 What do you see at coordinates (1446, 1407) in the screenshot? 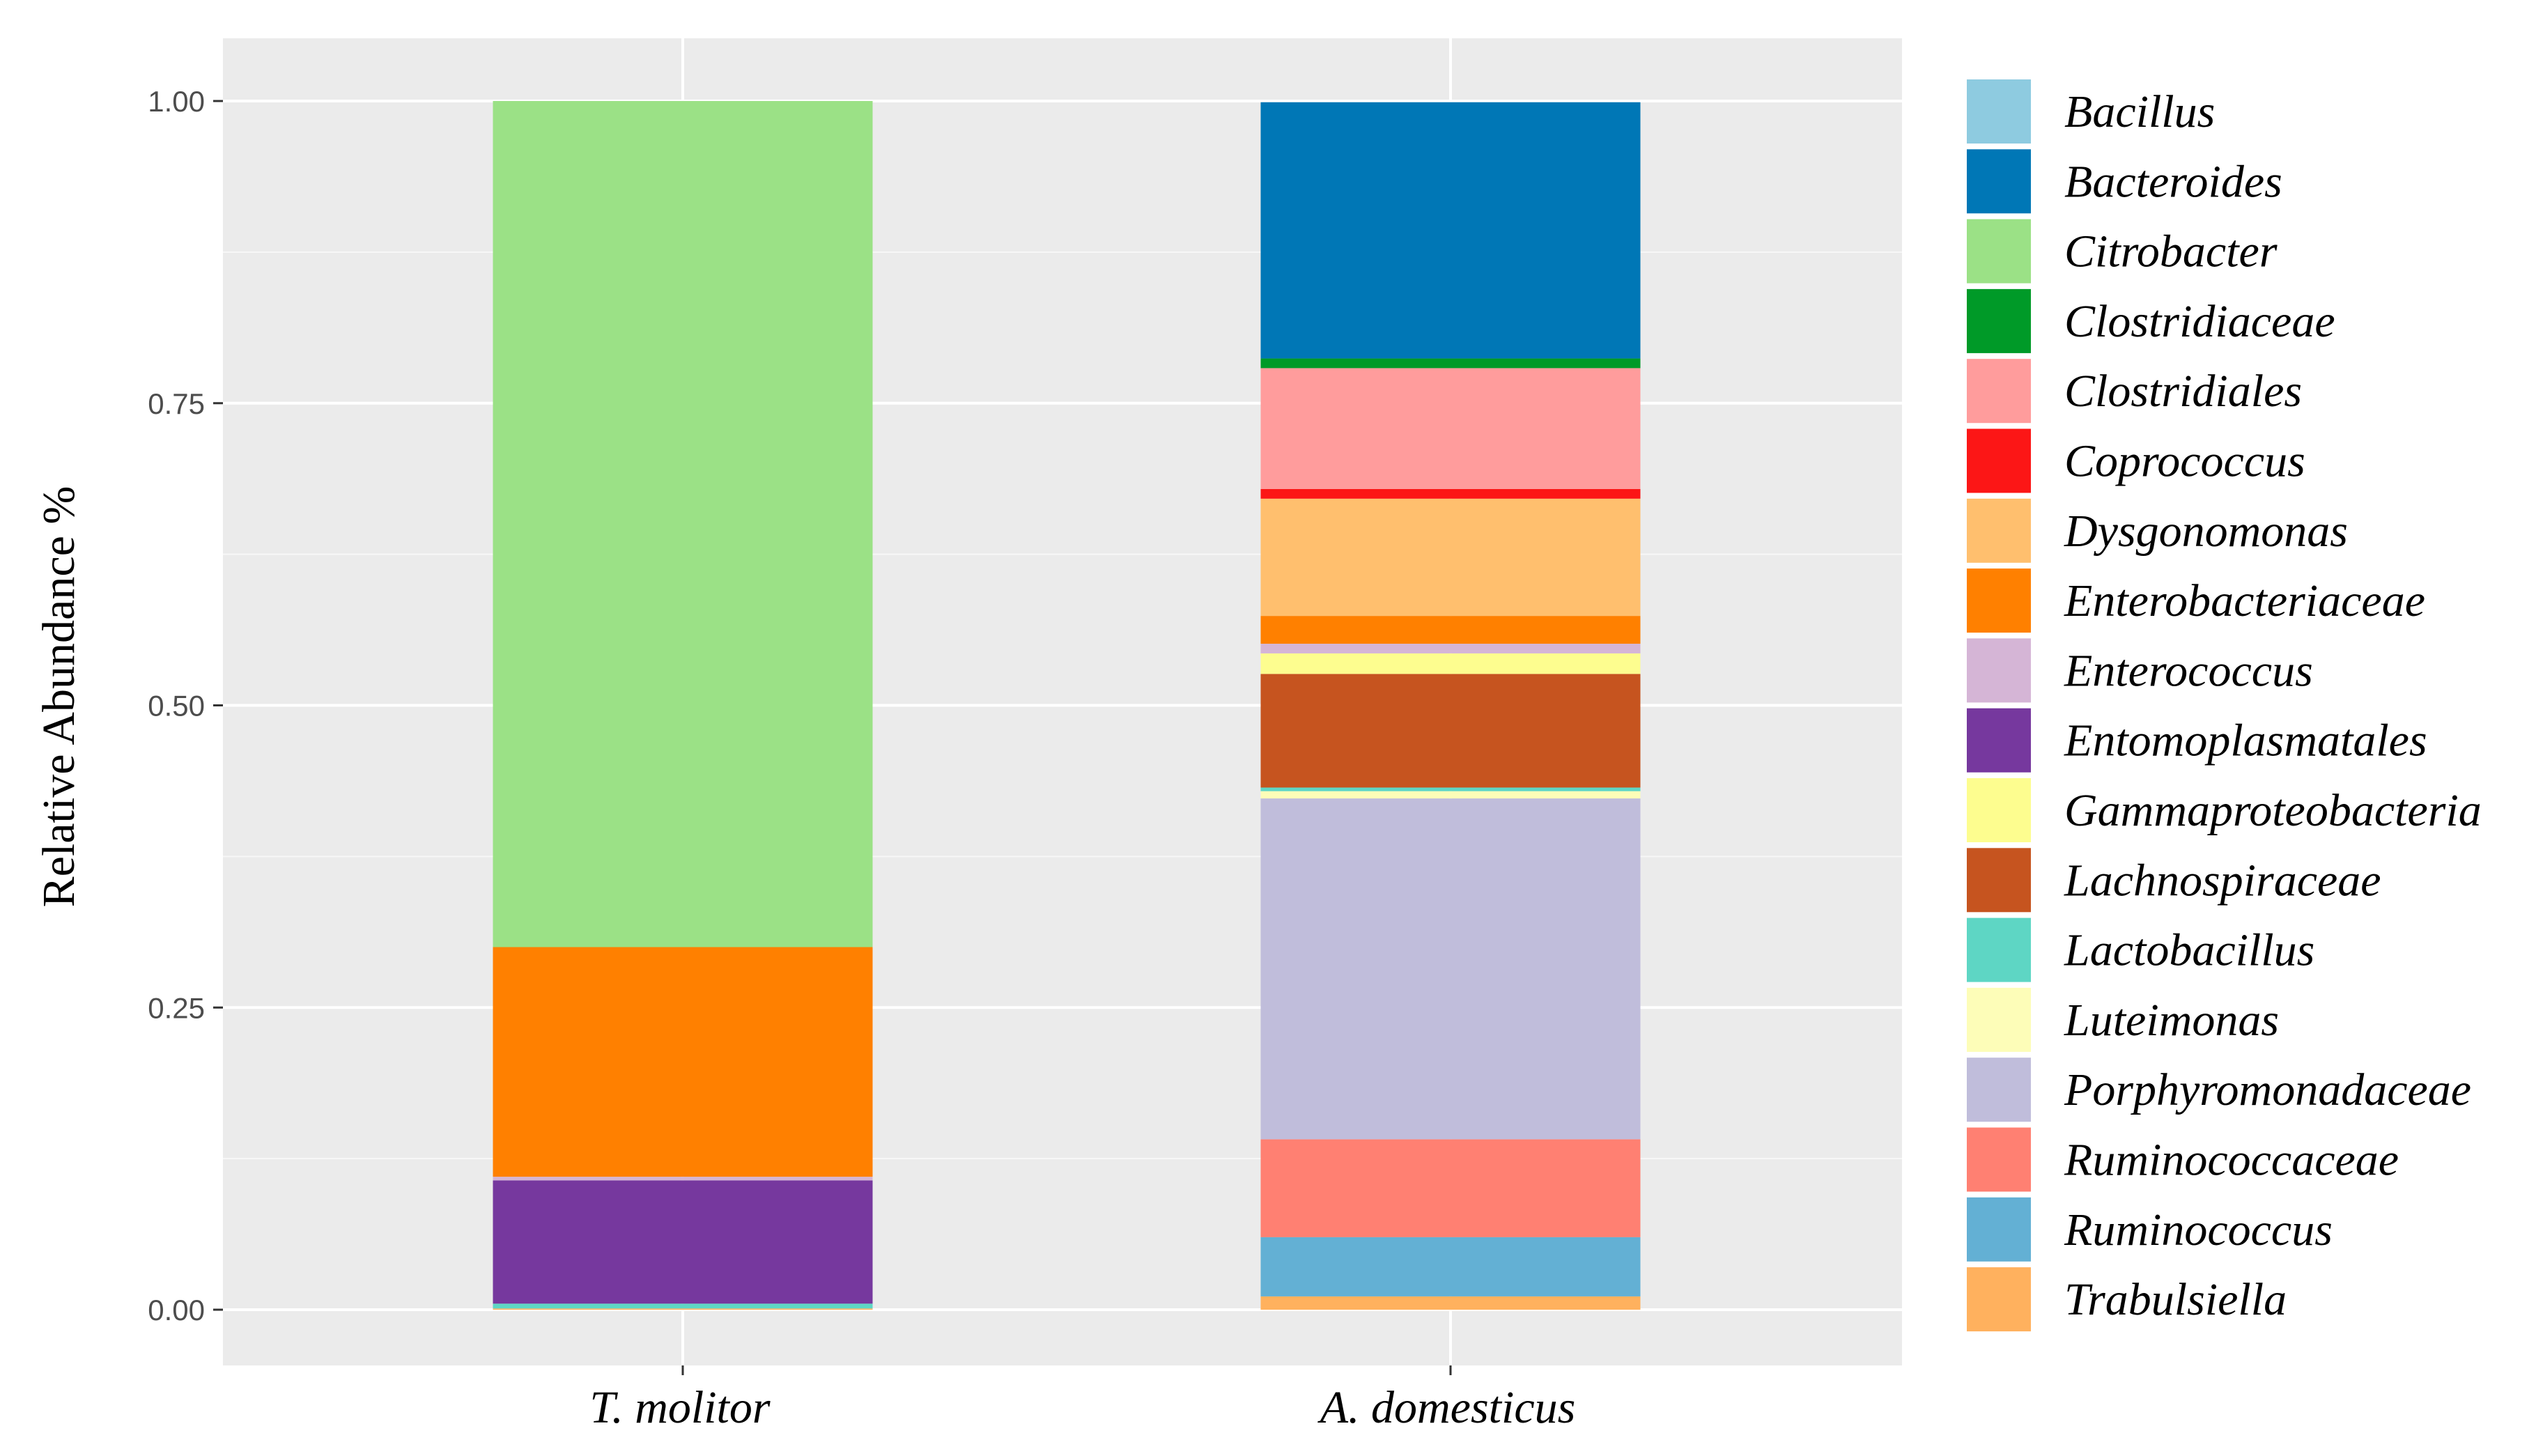
I see `x-tick-label: A. domesticus` at bounding box center [1446, 1407].